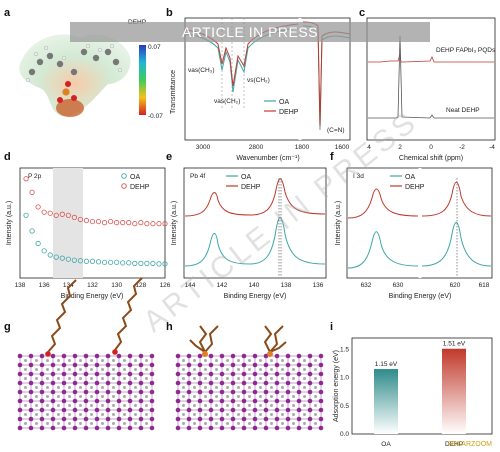 This screenshot has height=452, width=500. I want to click on panel-f-legend-oa: OA, so click(410, 177).